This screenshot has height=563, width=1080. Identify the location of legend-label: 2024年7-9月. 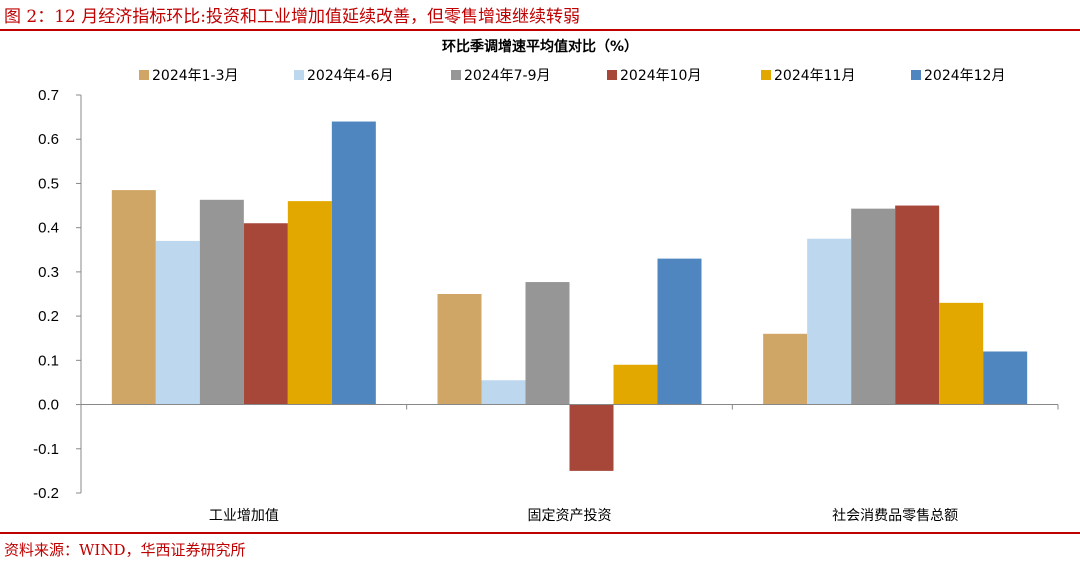
(507, 76).